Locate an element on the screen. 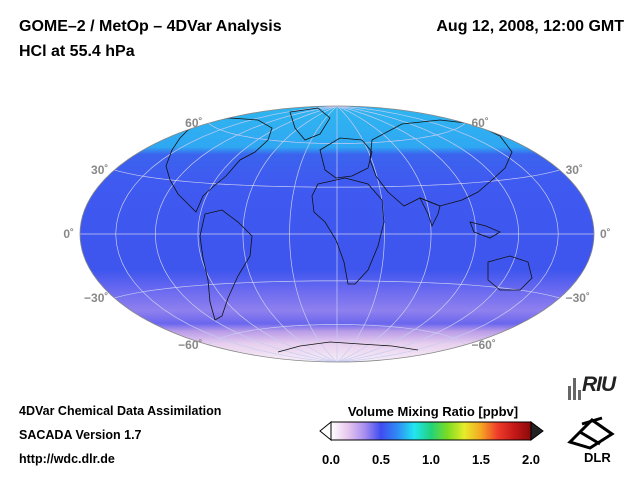  latitude-label-left: −30˚ is located at coordinates (96, 298).